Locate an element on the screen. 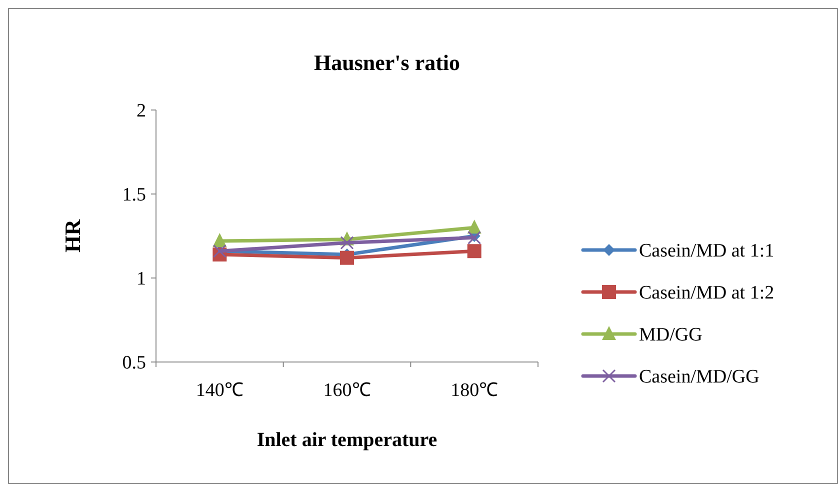 The height and width of the screenshot is (484, 838). x-tick-label: 180℃ is located at coordinates (474, 390).